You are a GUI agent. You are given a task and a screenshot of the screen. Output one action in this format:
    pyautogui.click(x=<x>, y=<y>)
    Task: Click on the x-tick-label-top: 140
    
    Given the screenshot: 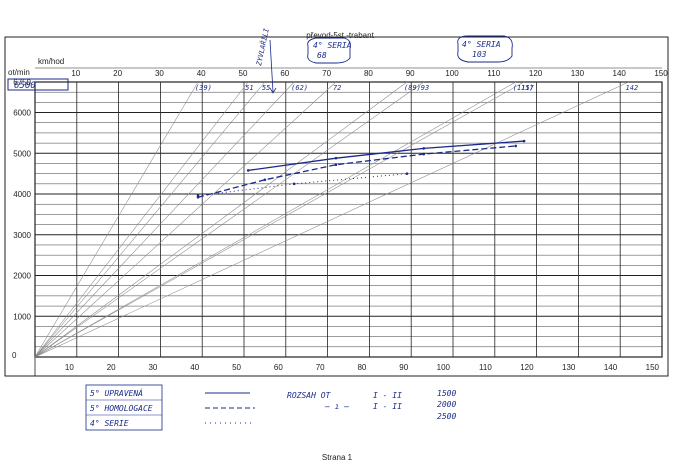 What is the action you would take?
    pyautogui.click(x=620, y=73)
    